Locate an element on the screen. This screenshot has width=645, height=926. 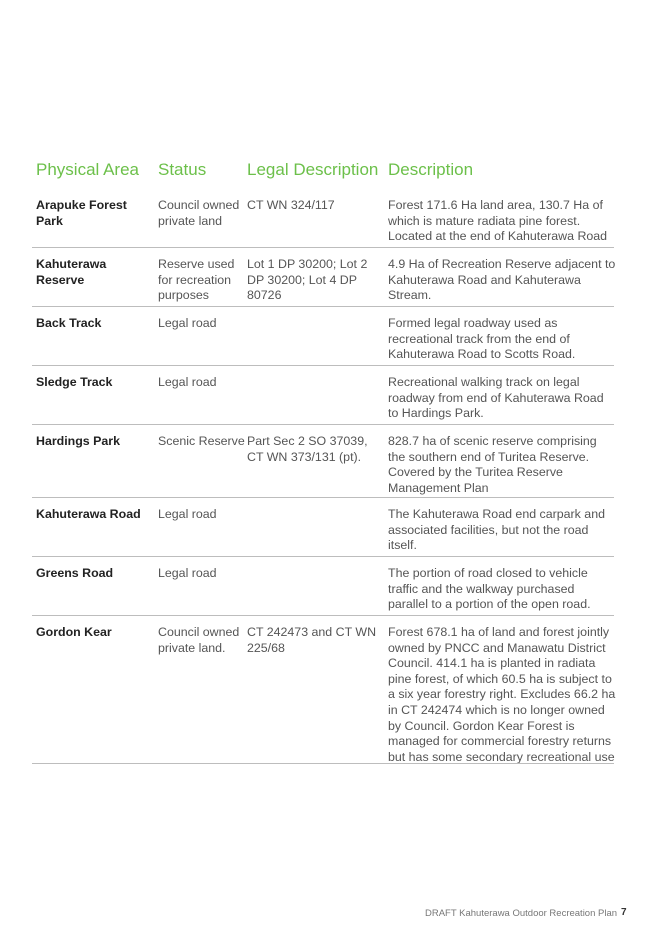
physical-area-cell: Sledge Track is located at coordinates (74, 382).